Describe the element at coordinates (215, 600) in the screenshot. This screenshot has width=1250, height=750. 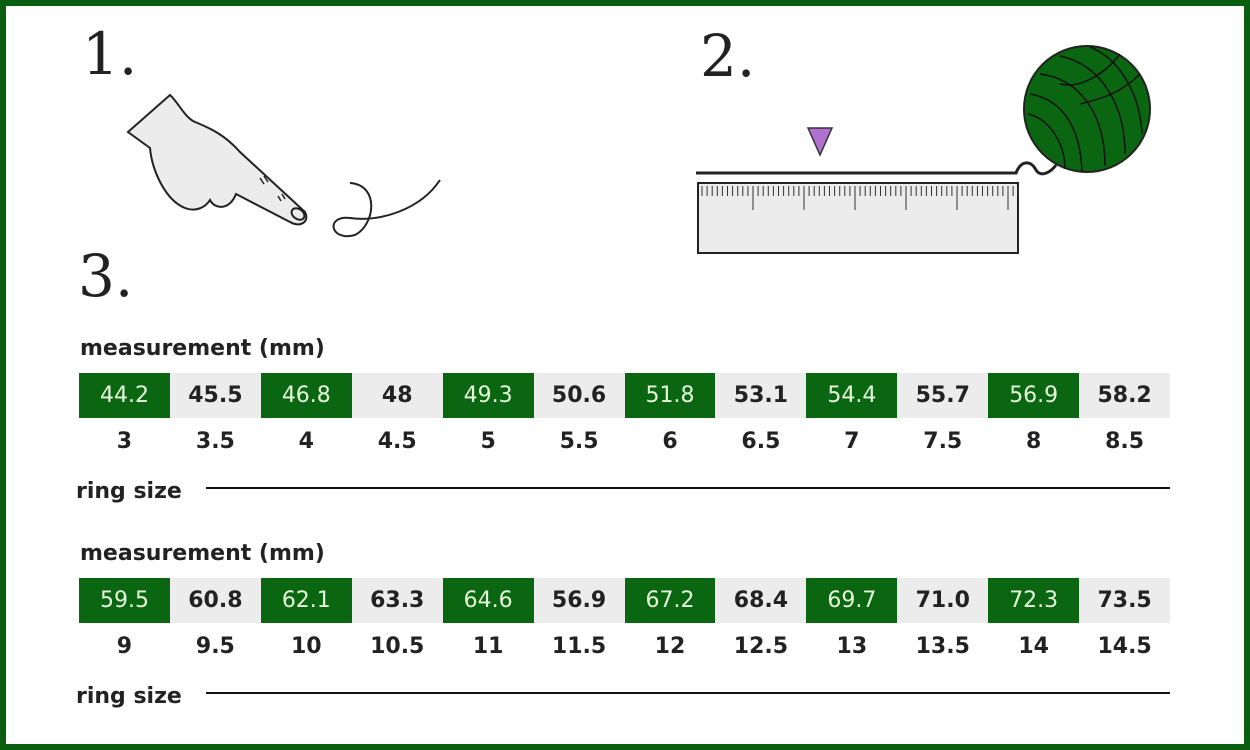
I see `measurement-cell: 60.8` at that location.